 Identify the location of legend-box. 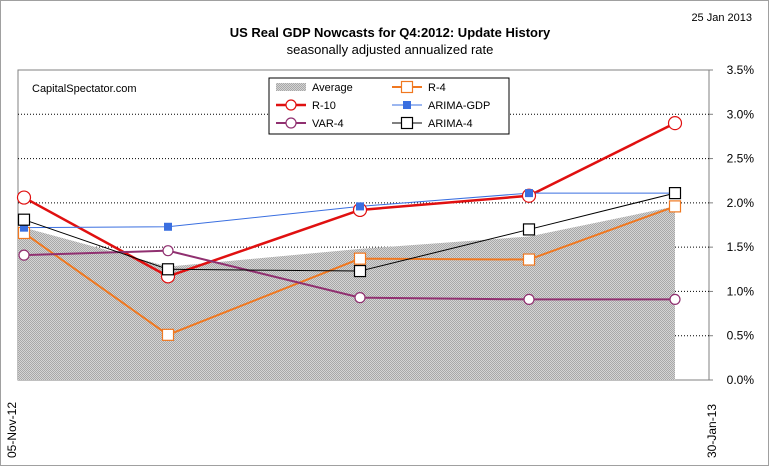
(389, 106).